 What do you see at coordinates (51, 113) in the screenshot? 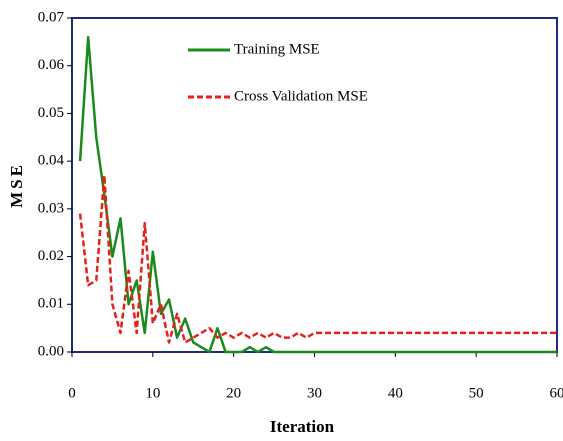
I see `y-tick-label: 0.05` at bounding box center [51, 113].